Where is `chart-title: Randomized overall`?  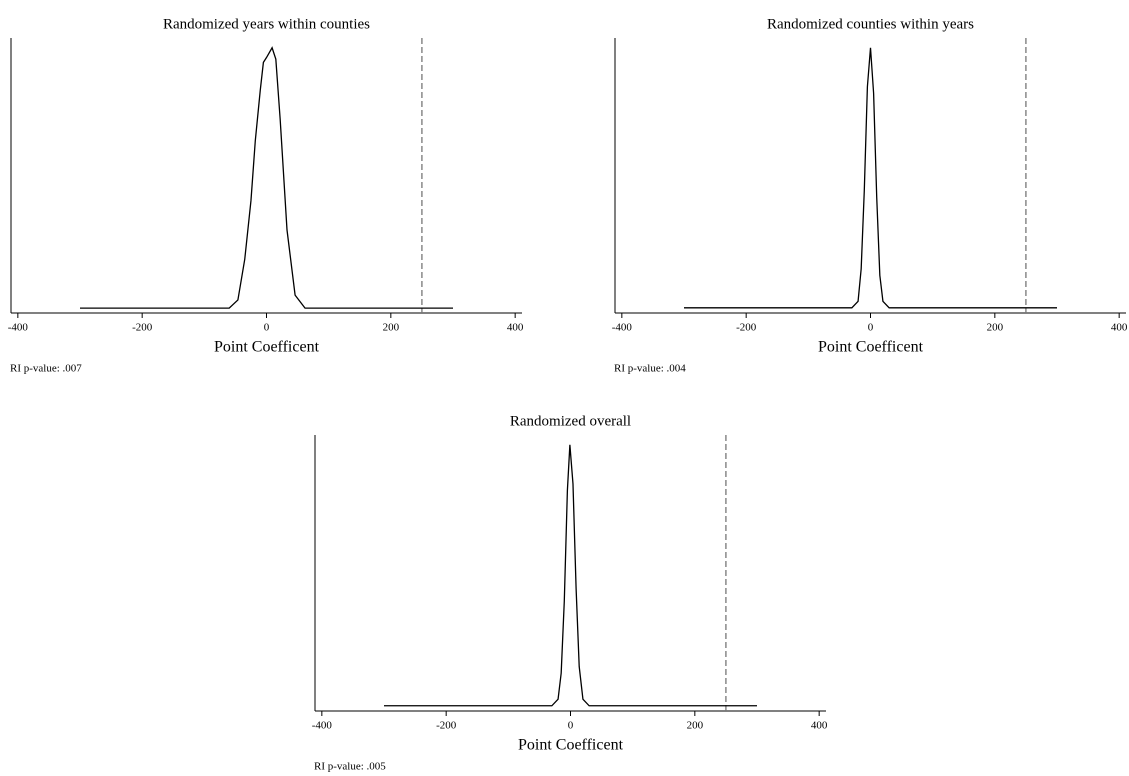 chart-title: Randomized overall is located at coordinates (570, 421).